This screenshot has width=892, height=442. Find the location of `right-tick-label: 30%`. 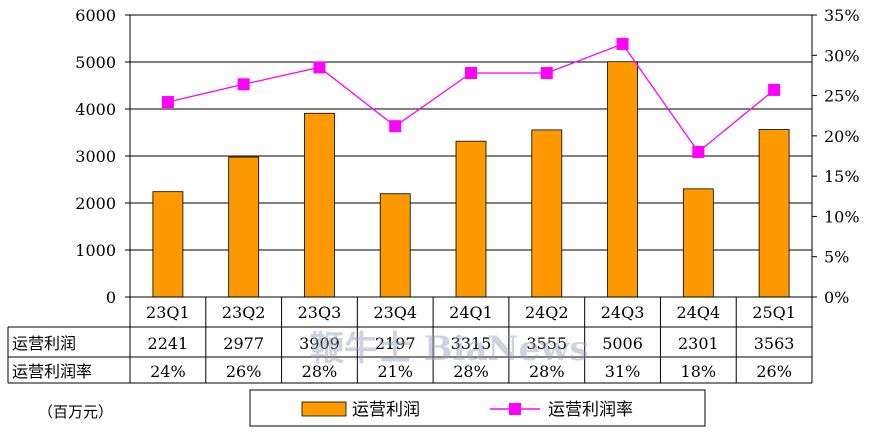

right-tick-label: 30% is located at coordinates (842, 55).